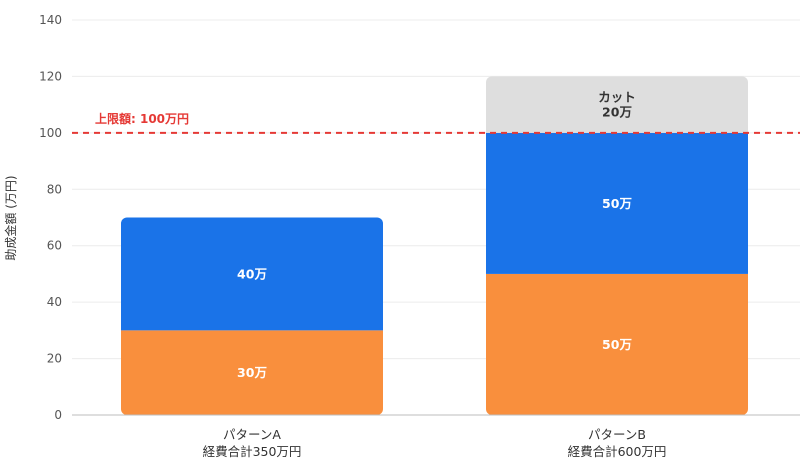 The height and width of the screenshot is (464, 800). I want to click on data-label: カット 20万, so click(617, 105).